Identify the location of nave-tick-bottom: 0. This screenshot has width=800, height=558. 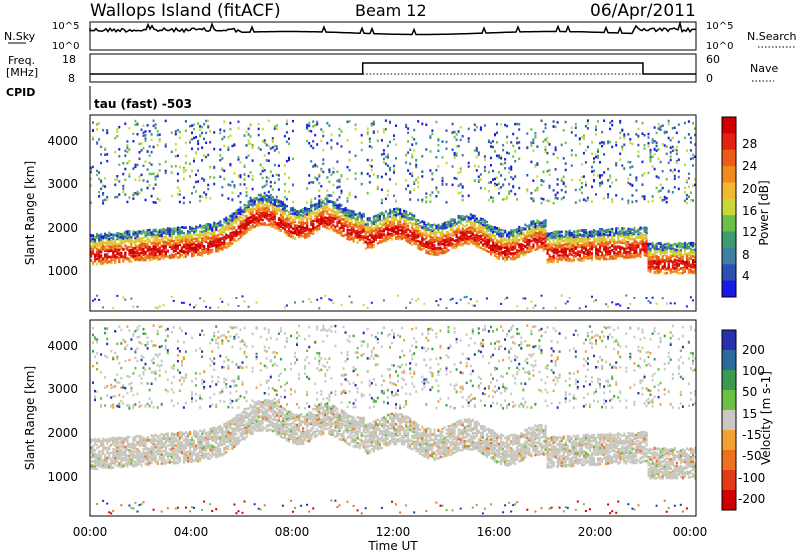
(709, 78).